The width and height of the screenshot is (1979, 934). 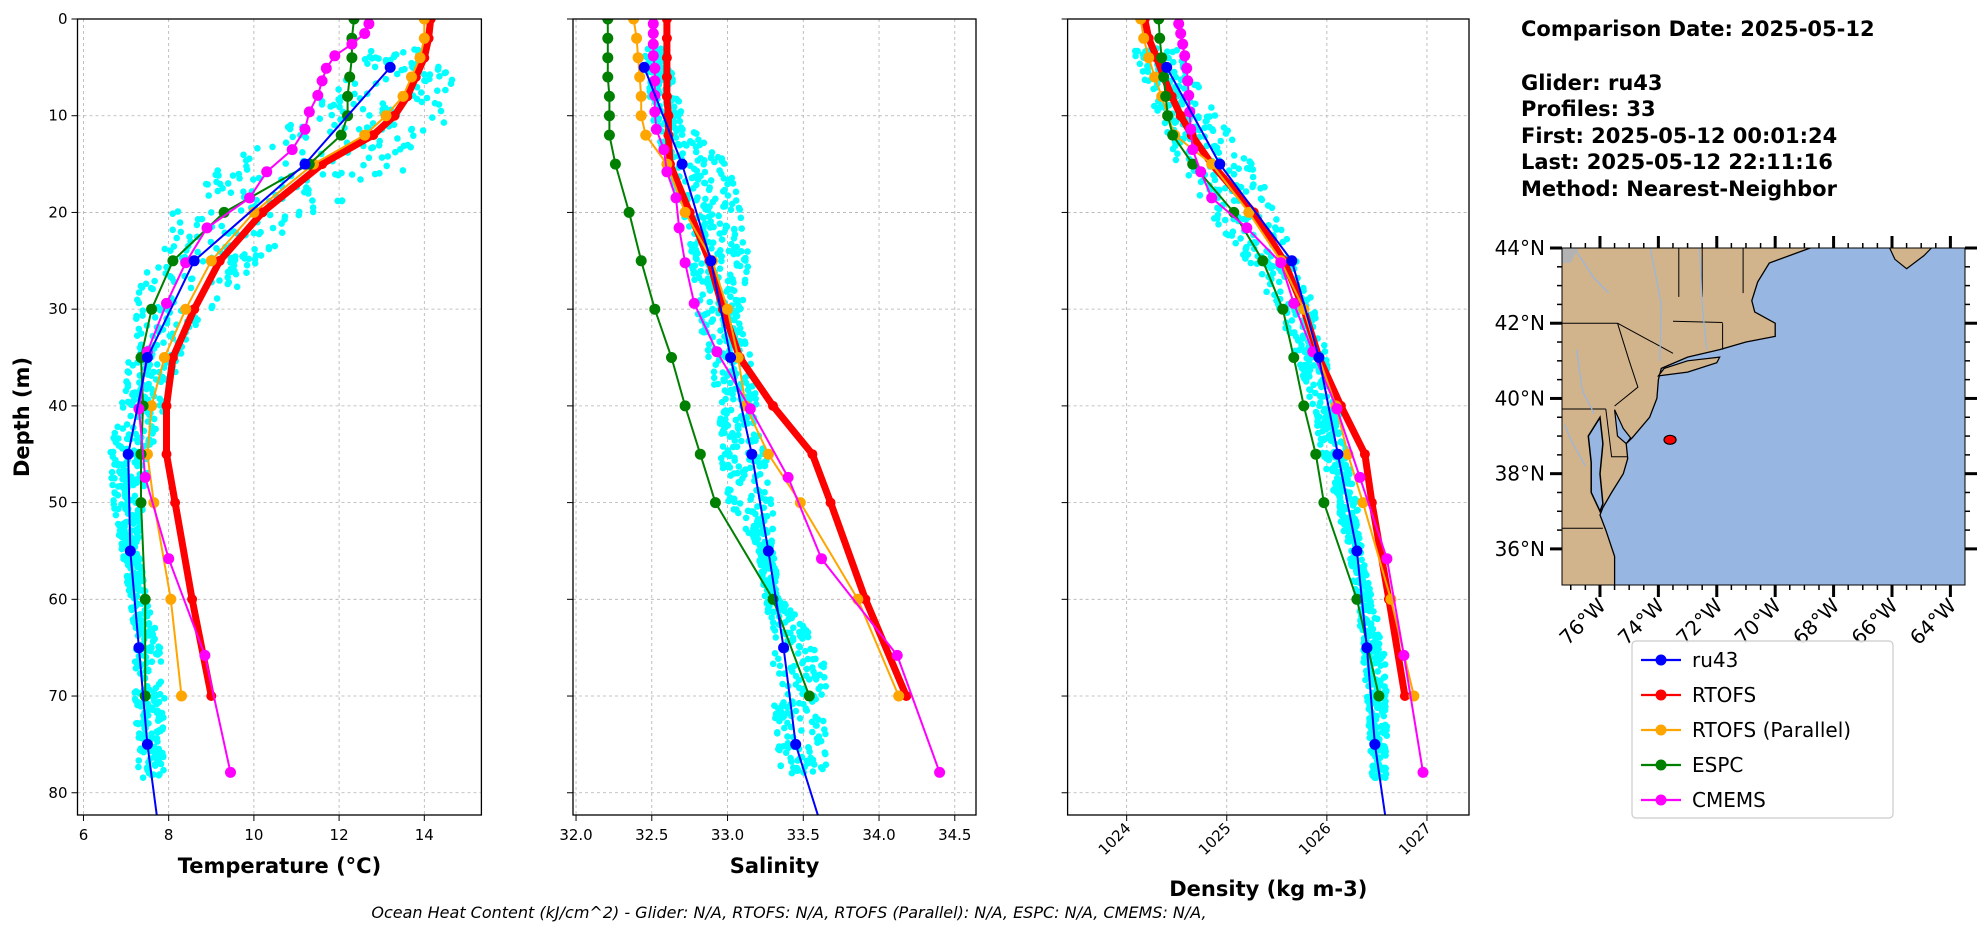 I want to click on y-tick-label: 70, so click(x=57, y=696).